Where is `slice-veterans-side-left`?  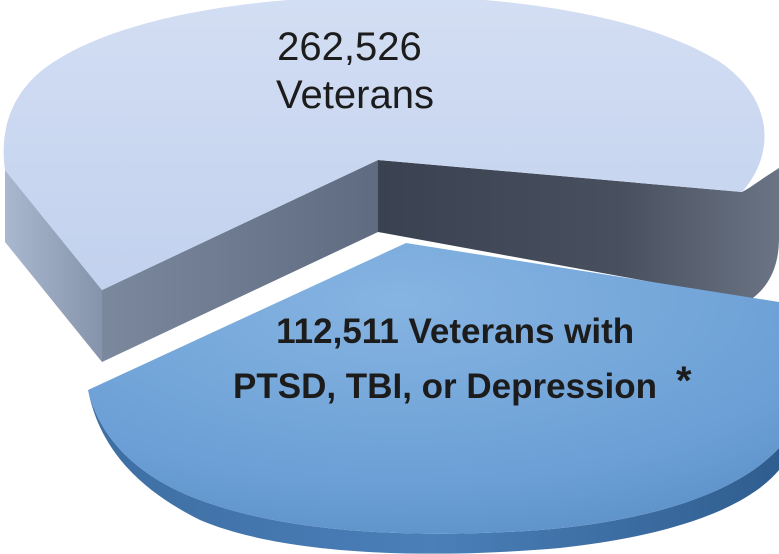 slice-veterans-side-left is located at coordinates (53, 266).